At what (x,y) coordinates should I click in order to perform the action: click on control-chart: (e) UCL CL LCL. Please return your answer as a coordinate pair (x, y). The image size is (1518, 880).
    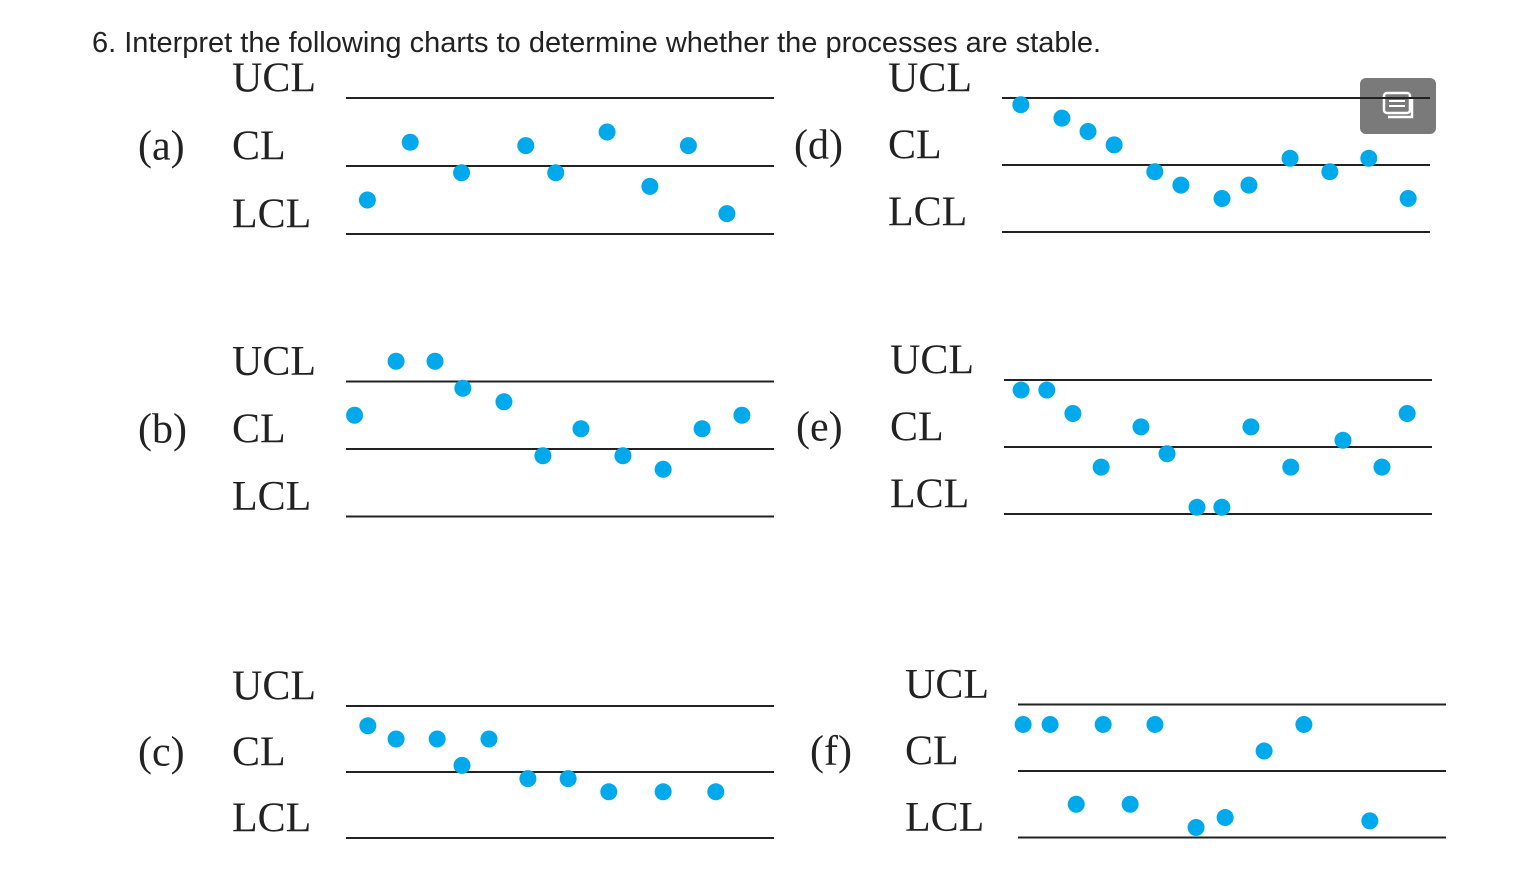
    Looking at the image, I should click on (1114, 428).